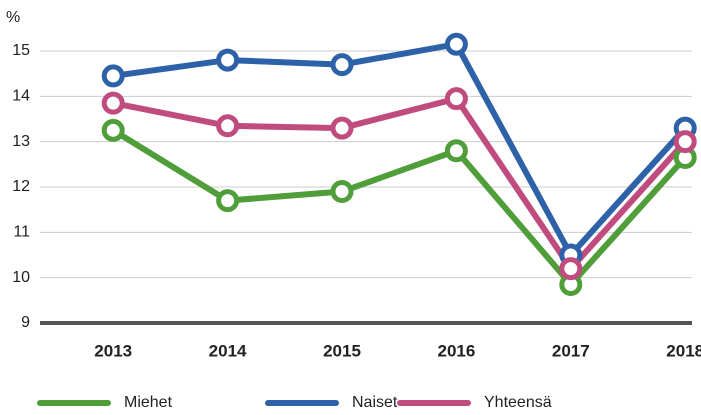 This screenshot has width=701, height=415. What do you see at coordinates (21, 50) in the screenshot?
I see `y-tick-label: 15` at bounding box center [21, 50].